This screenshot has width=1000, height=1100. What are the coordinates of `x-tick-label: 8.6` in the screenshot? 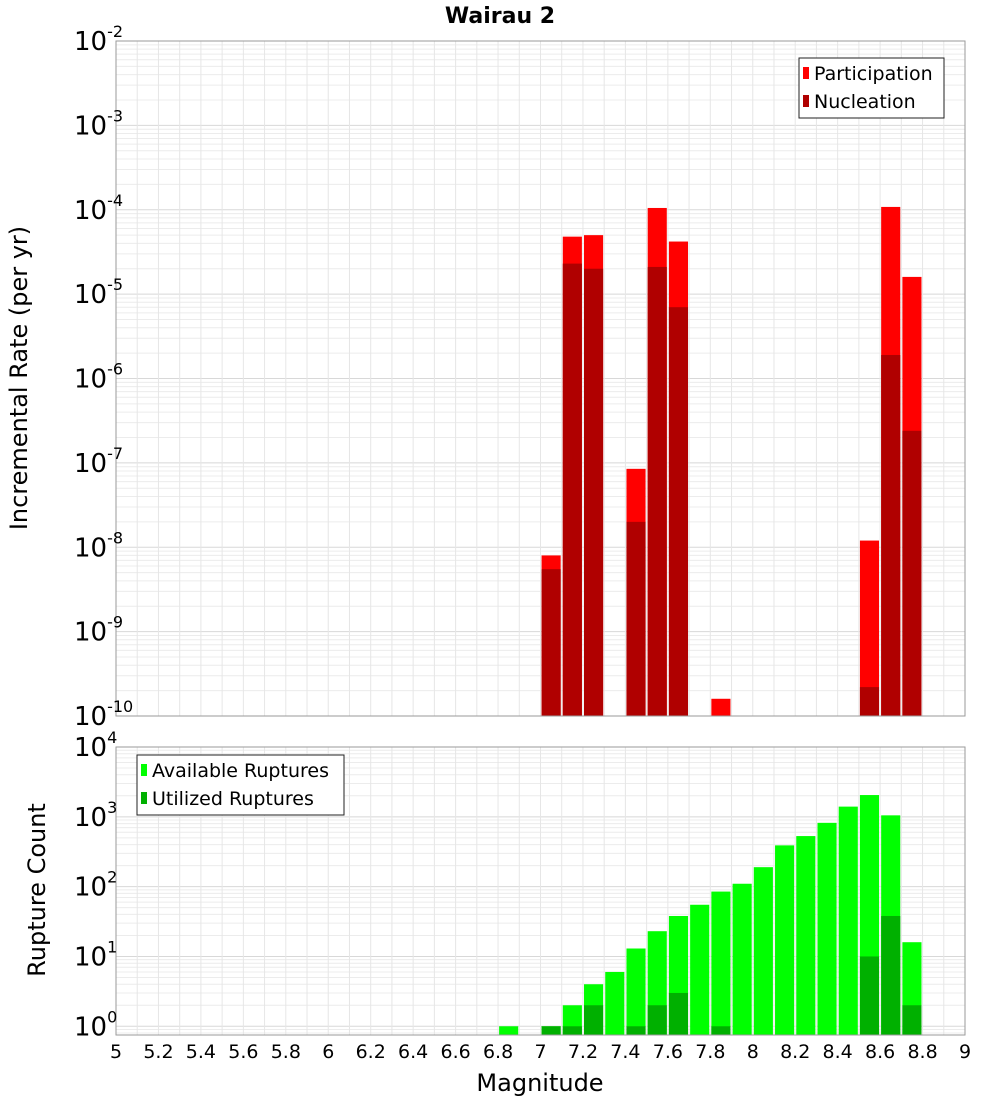 It's located at (880, 1052).